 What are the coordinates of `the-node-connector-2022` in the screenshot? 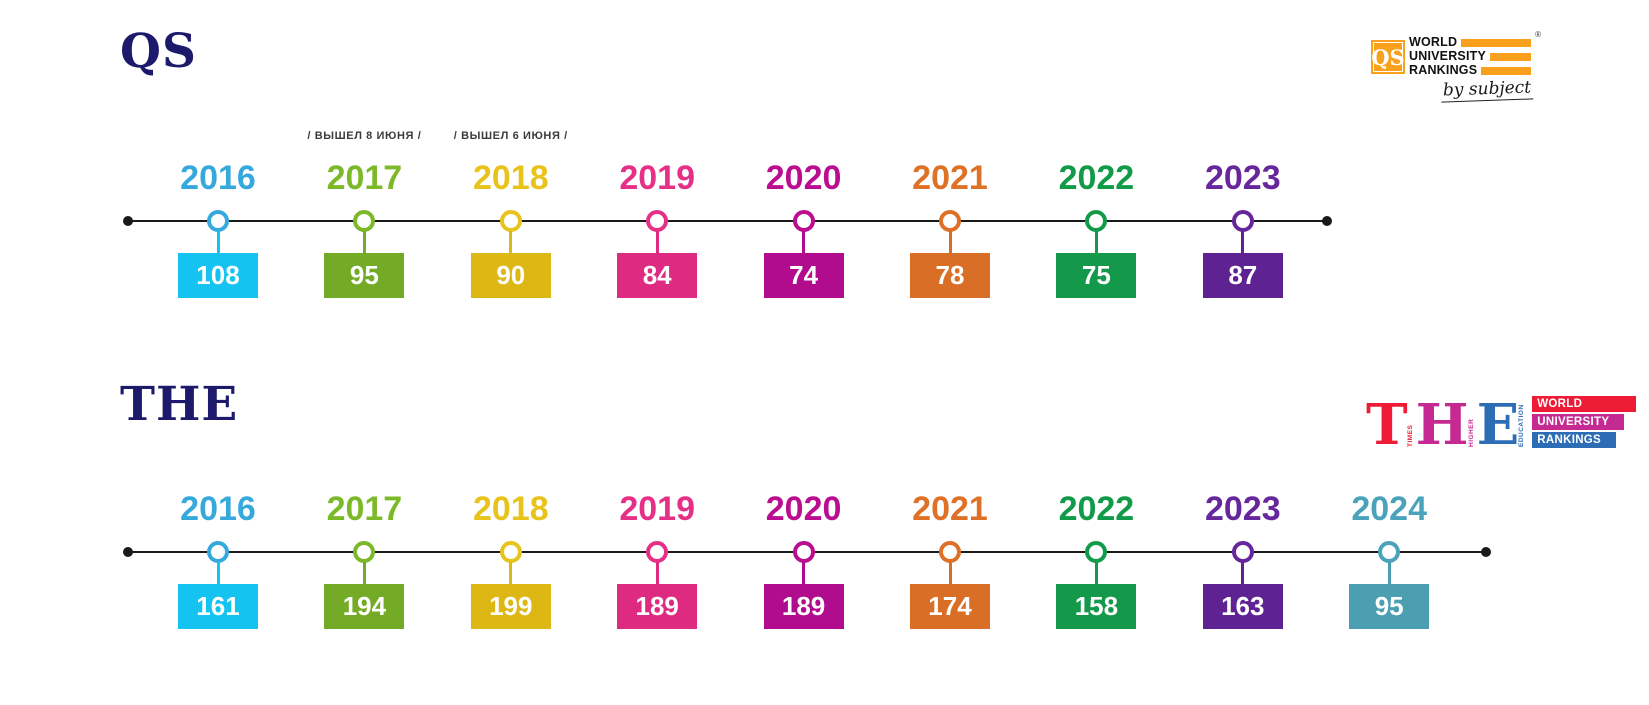 It's located at (1096, 573).